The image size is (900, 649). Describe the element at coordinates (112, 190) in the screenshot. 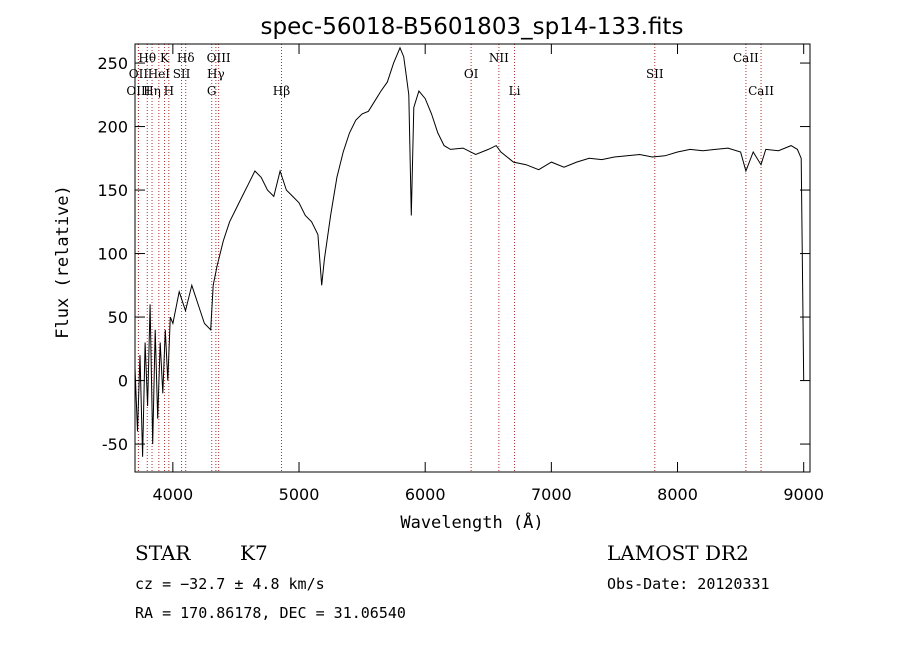

I see `y-tick-label: 150` at that location.